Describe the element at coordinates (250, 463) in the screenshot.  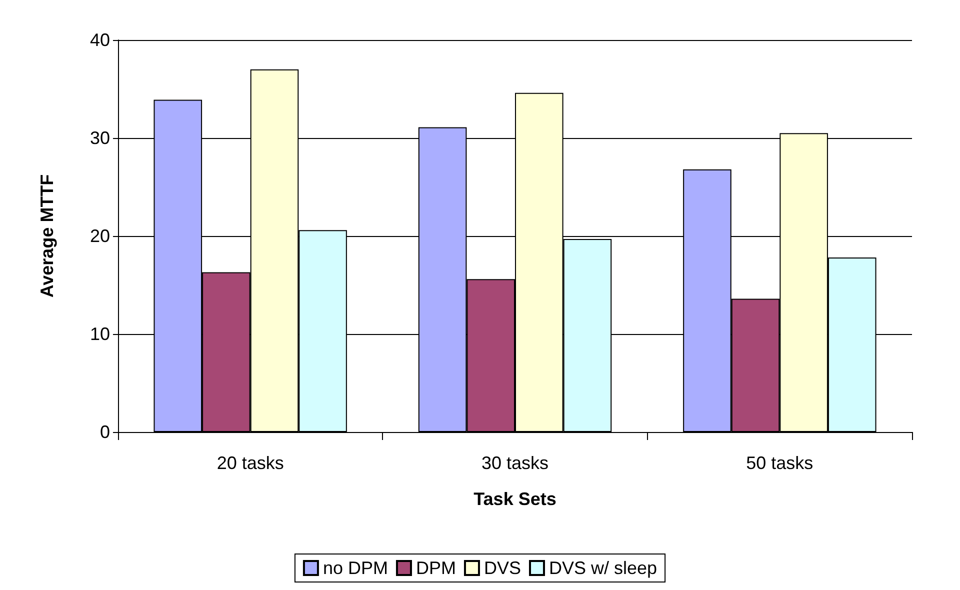
I see `x-tick-label: 20 tasks` at that location.